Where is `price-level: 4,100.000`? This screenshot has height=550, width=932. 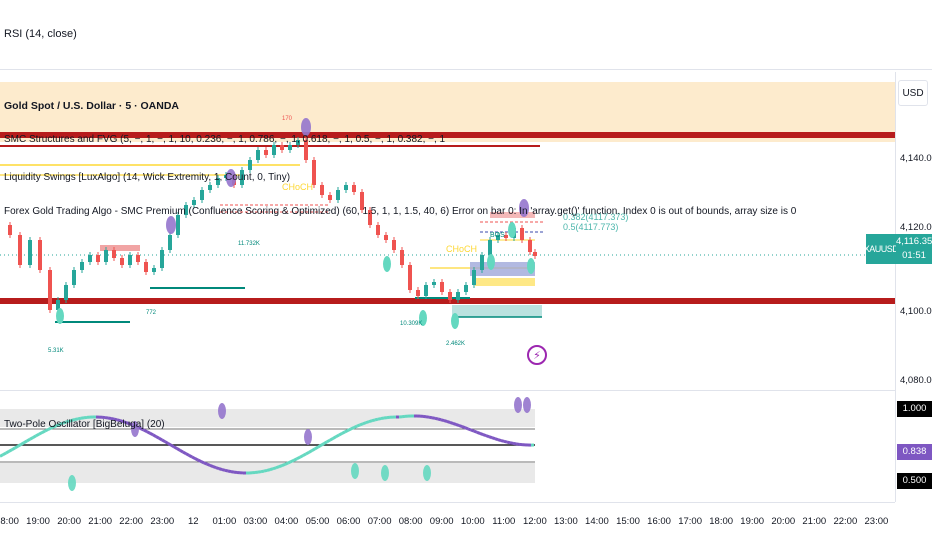 price-level: 4,100.000 is located at coordinates (916, 311).